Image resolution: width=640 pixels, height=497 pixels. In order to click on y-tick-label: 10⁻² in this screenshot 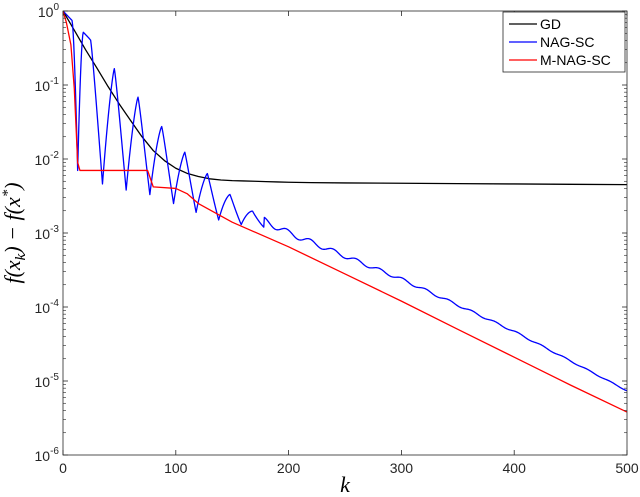, I will do `click(47, 159)`.